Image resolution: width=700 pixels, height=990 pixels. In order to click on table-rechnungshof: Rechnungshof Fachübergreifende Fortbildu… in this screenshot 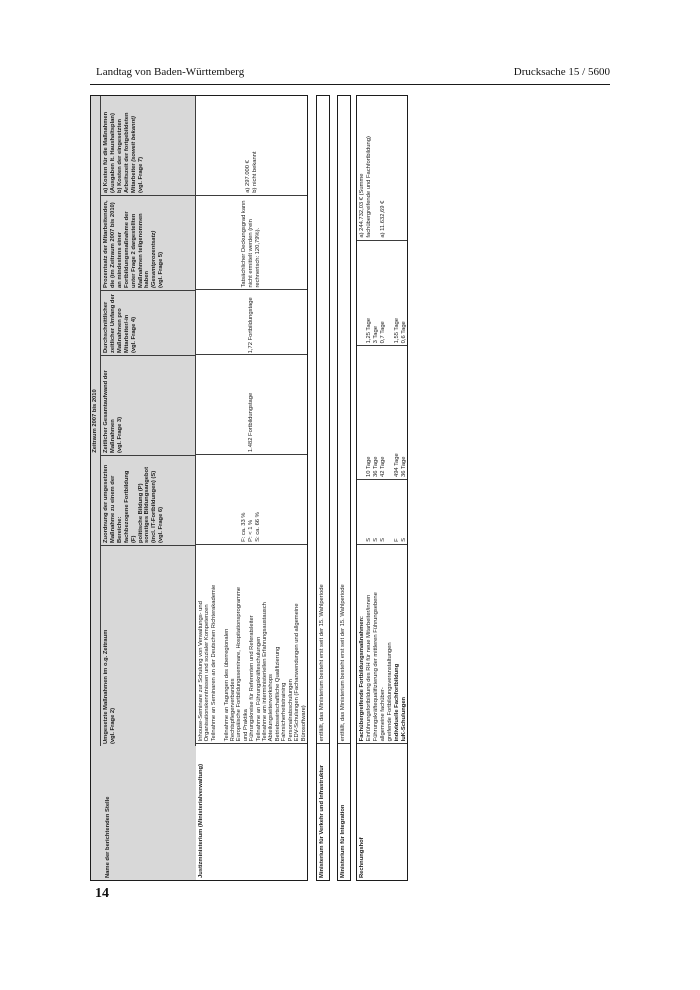, I will do `click(382, 488)`.